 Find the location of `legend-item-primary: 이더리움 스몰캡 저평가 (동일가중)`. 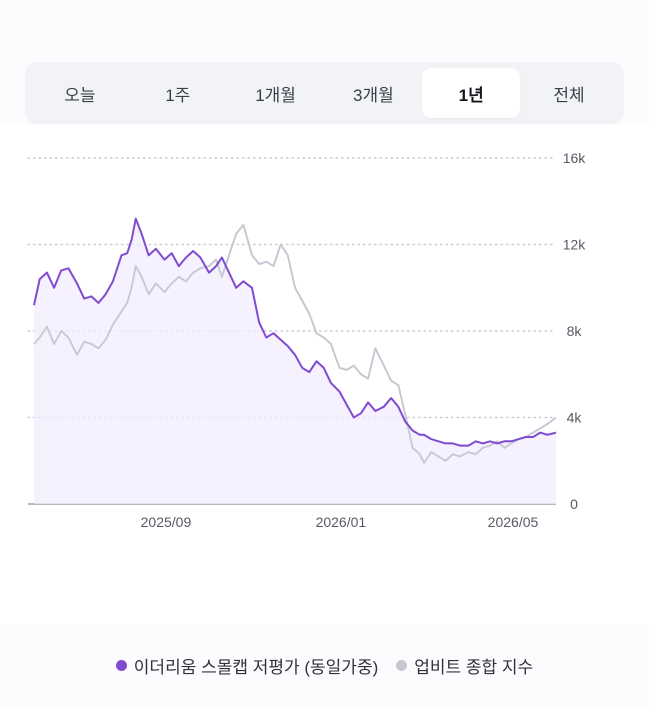

legend-item-primary: 이더리움 스몰캡 저평가 (동일가중) is located at coordinates (247, 665).